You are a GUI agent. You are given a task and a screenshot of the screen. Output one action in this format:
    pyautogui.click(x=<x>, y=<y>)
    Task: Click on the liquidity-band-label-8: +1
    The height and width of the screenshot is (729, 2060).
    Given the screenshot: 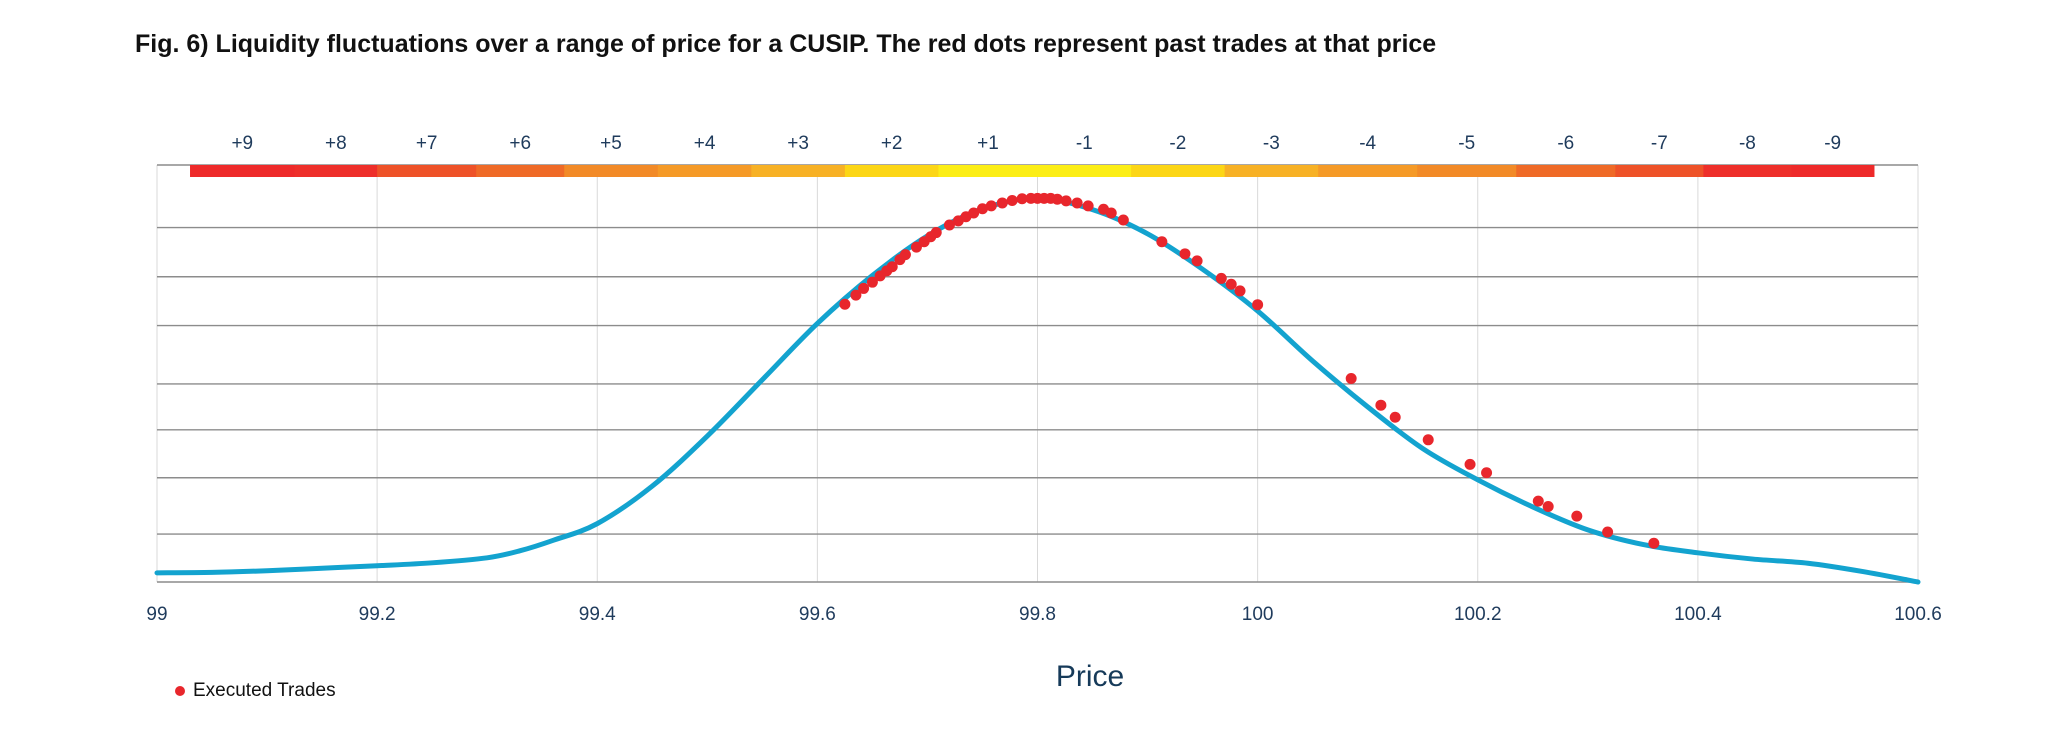 What is the action you would take?
    pyautogui.click(x=988, y=143)
    